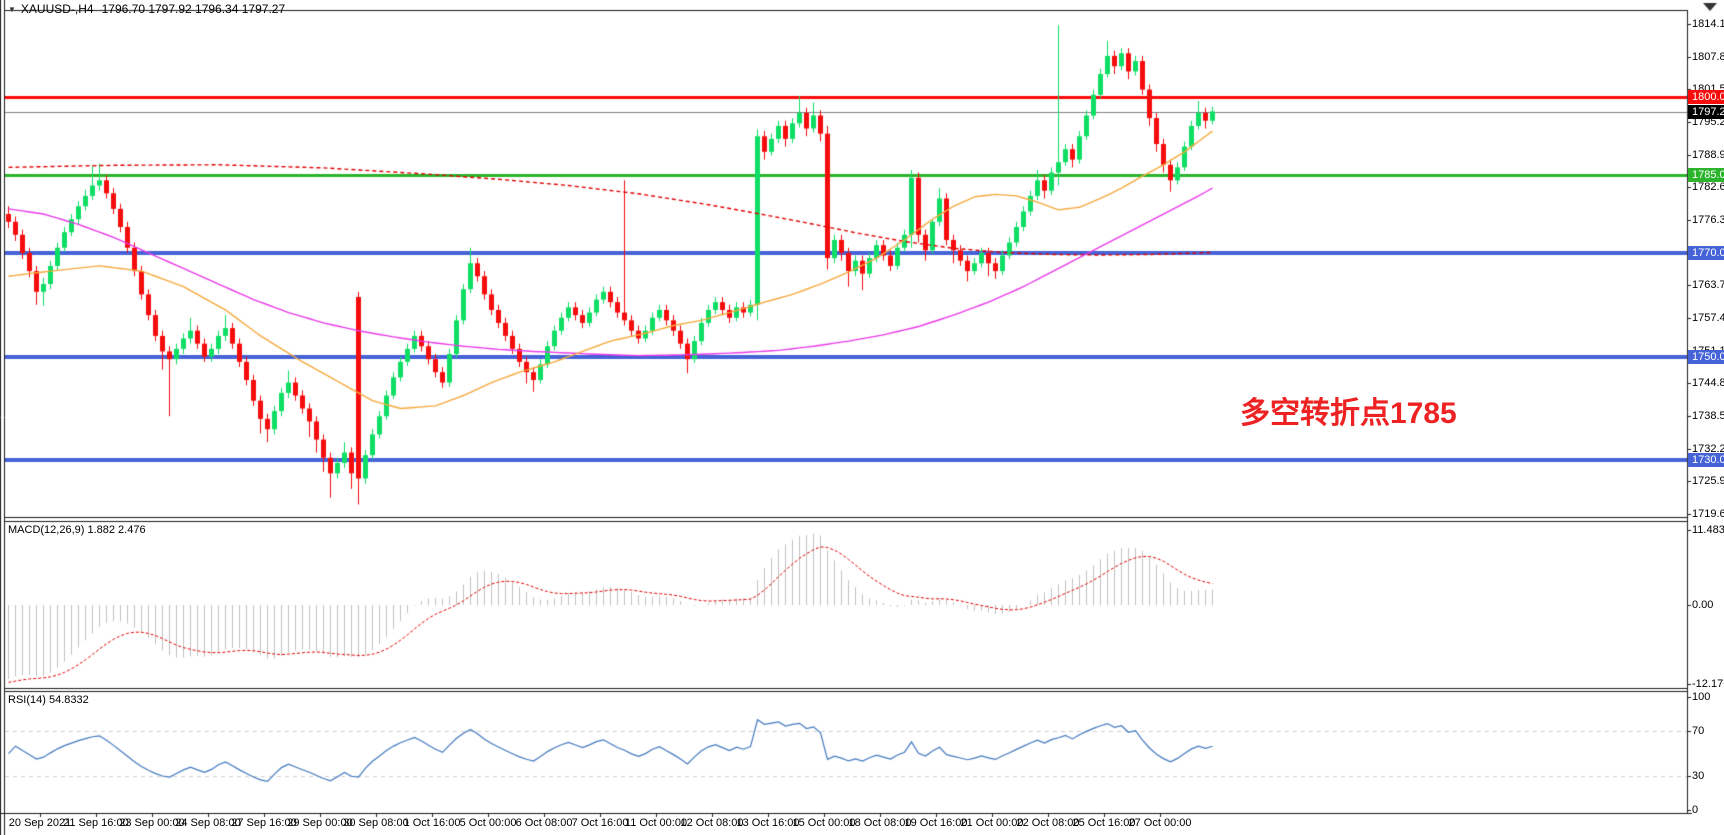  Describe the element at coordinates (12, 9) in the screenshot. I see `symbol-dropdown-icon: ▼` at that location.